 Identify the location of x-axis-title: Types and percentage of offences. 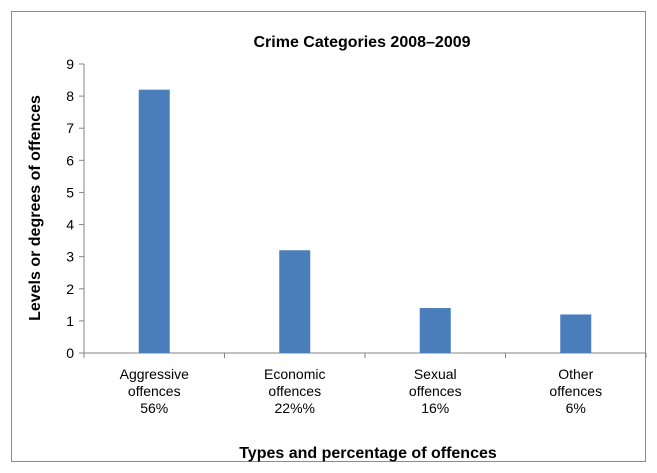
(368, 453).